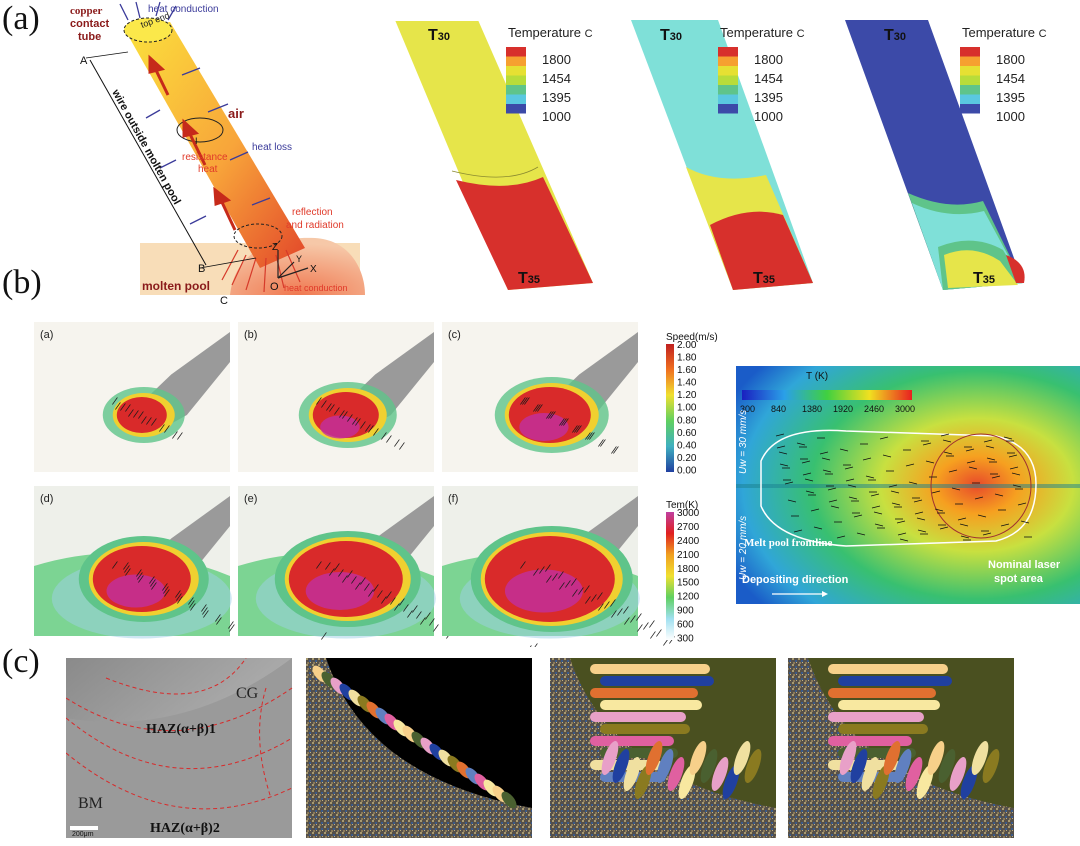 Image resolution: width=1080 pixels, height=846 pixels. What do you see at coordinates (687, 458) in the screenshot?
I see `speed-colorbar-tick: 0.20` at bounding box center [687, 458].